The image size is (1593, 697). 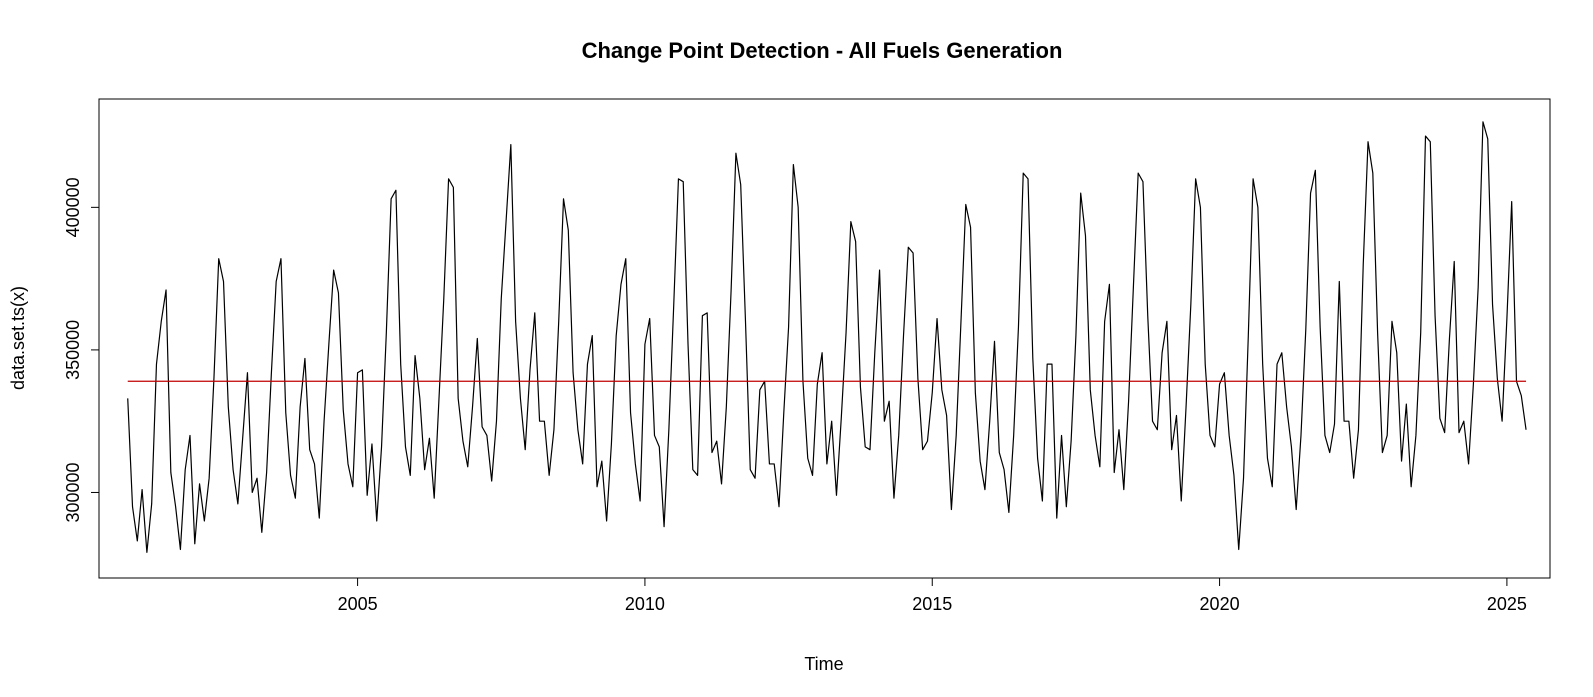 What do you see at coordinates (73, 207) in the screenshot?
I see `y-tick-label: 400000` at bounding box center [73, 207].